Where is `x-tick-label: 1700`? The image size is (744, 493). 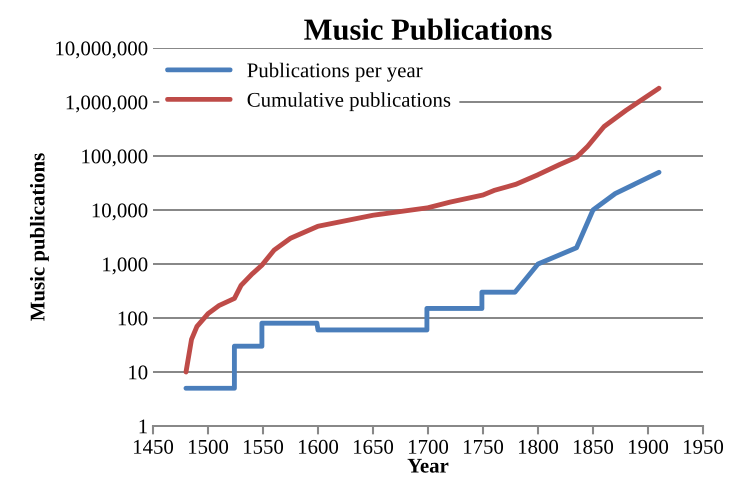
x-tick-label: 1700 is located at coordinates (428, 447).